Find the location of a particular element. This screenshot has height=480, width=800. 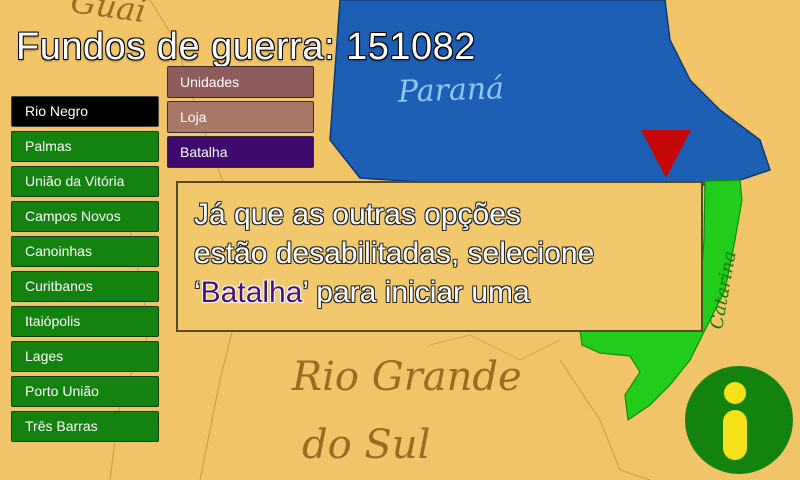

rs-label-line1: Rio Grande is located at coordinates (406, 377).